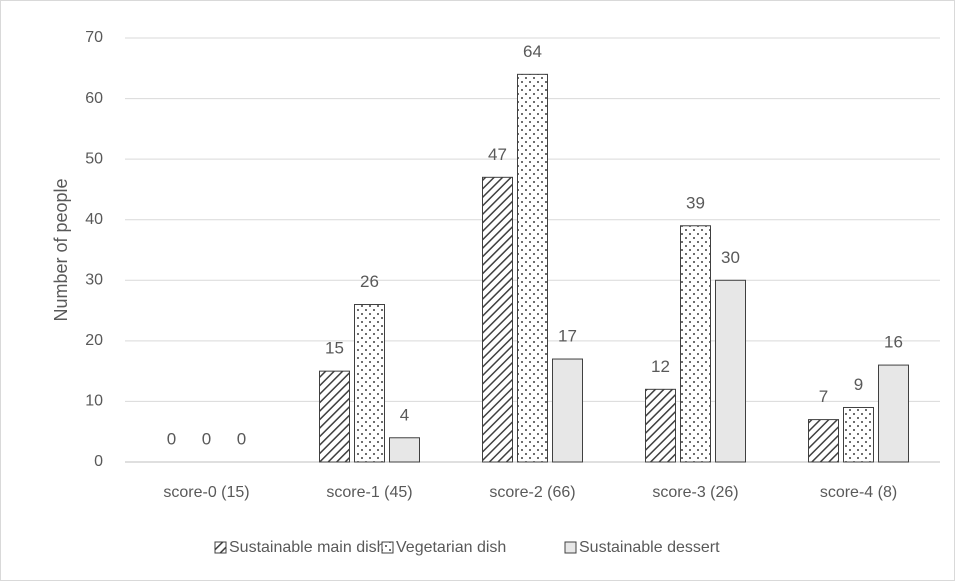 This screenshot has width=955, height=586. What do you see at coordinates (94, 158) in the screenshot?
I see `y-tick-label: 50` at bounding box center [94, 158].